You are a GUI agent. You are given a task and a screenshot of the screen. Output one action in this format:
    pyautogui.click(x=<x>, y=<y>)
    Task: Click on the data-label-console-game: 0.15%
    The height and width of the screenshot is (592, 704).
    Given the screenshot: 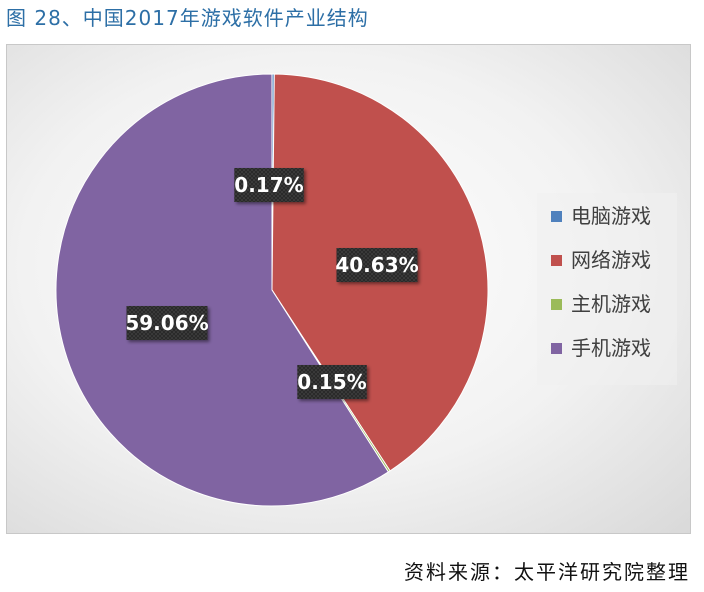 What is the action you would take?
    pyautogui.click(x=332, y=382)
    